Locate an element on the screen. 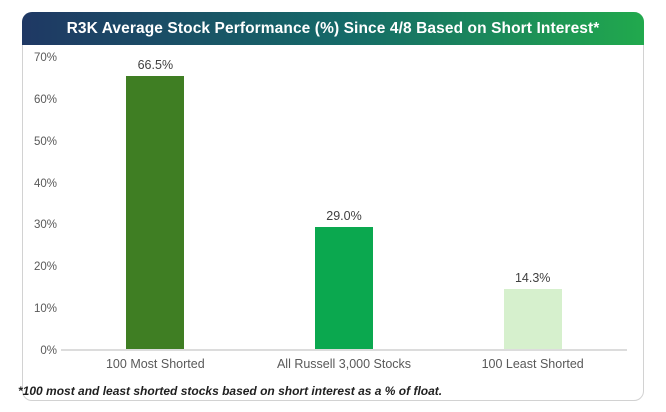  y-axis-tick-label: 40% is located at coordinates (45, 183).